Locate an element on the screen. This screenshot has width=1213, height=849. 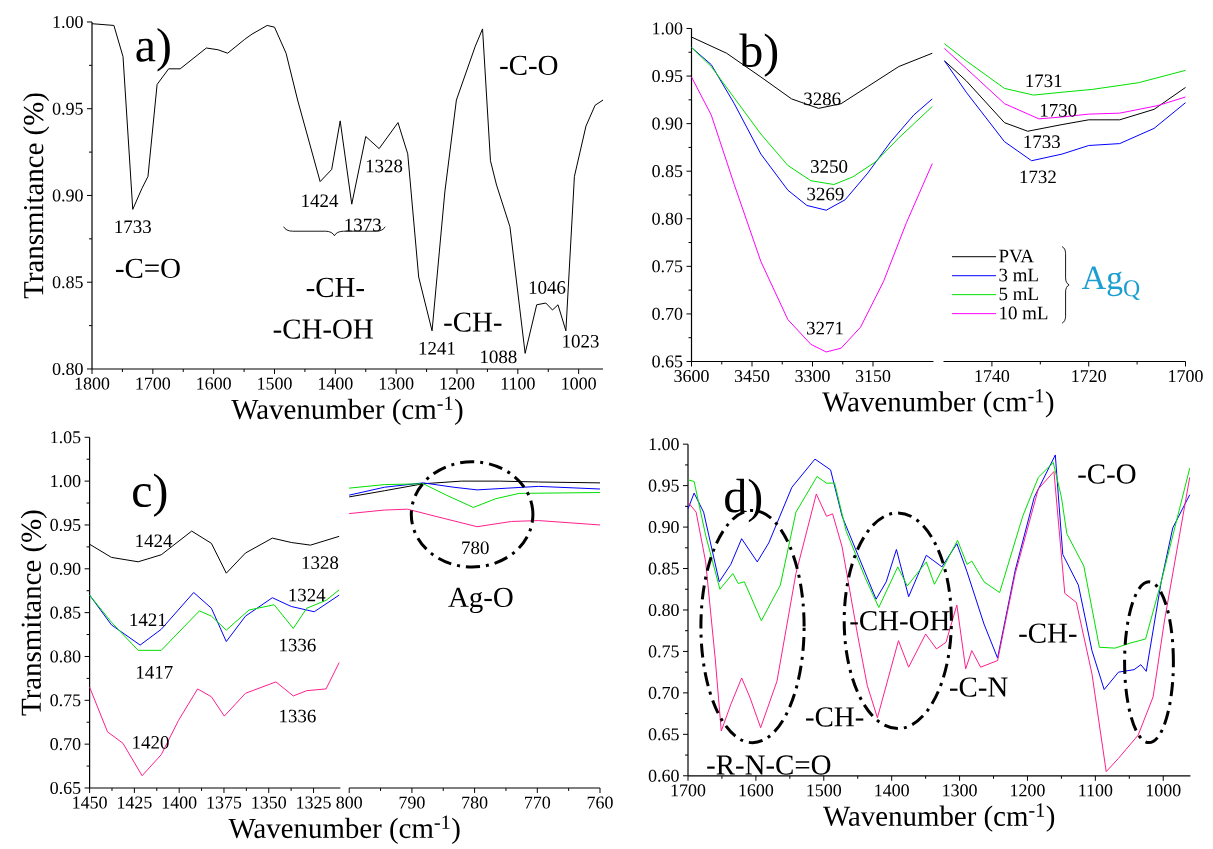
x-tick-label: 1350 is located at coordinates (269, 802).